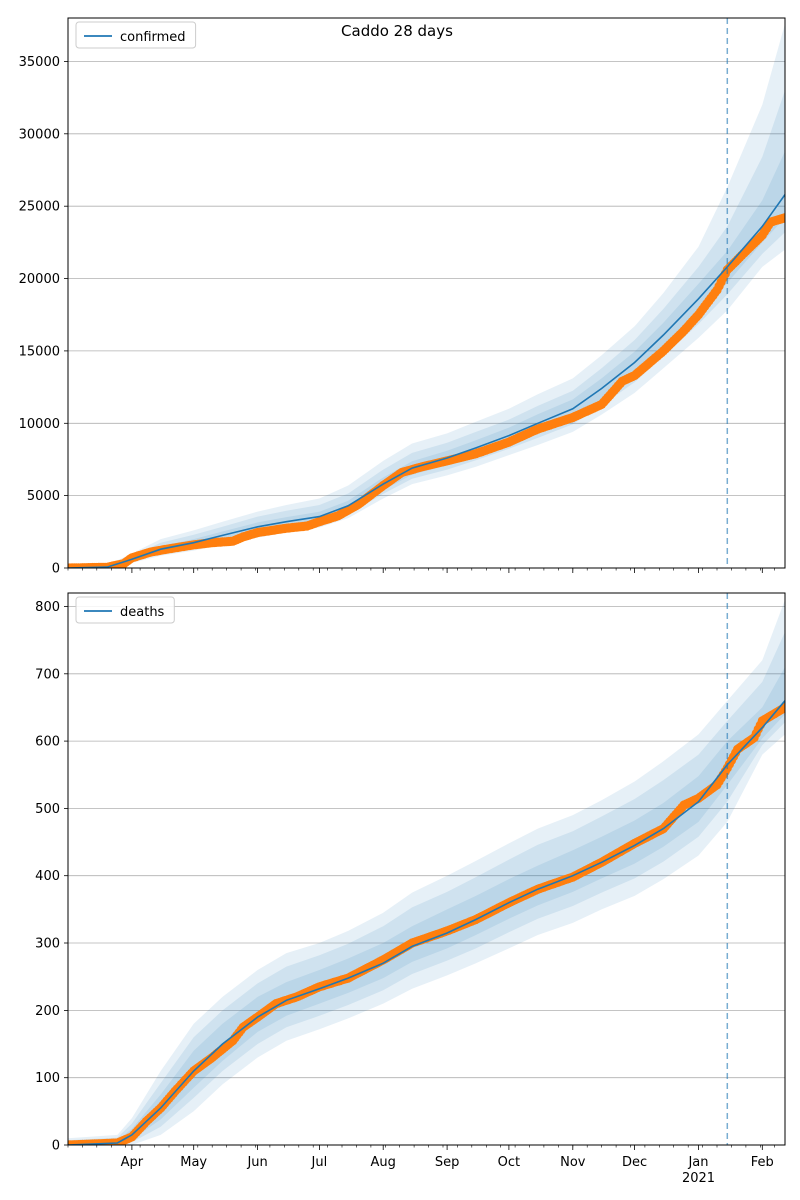 The image size is (800, 1200). What do you see at coordinates (47, 809) in the screenshot?
I see `y-tick-label: 500` at bounding box center [47, 809].